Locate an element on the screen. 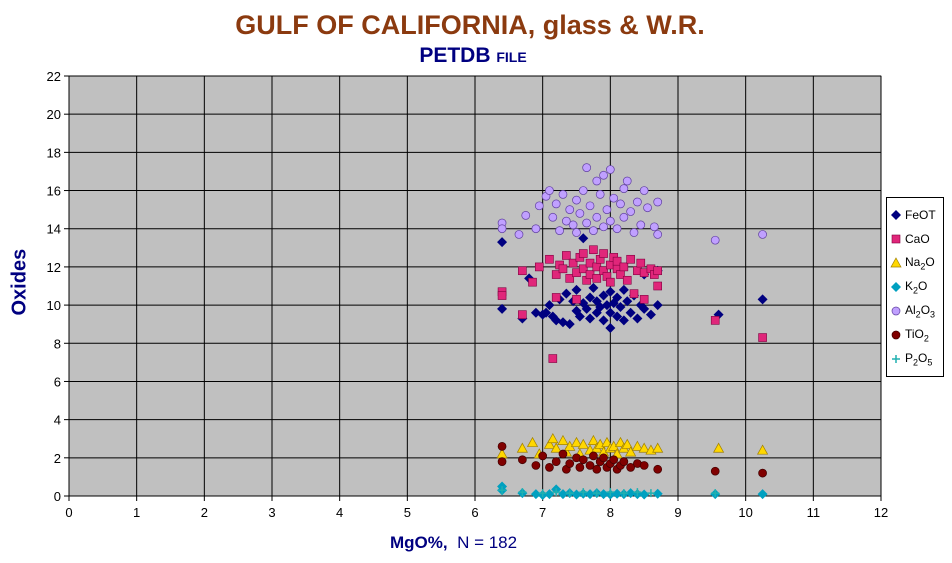 The image size is (952, 563). legend-text: 3 is located at coordinates (933, 314).